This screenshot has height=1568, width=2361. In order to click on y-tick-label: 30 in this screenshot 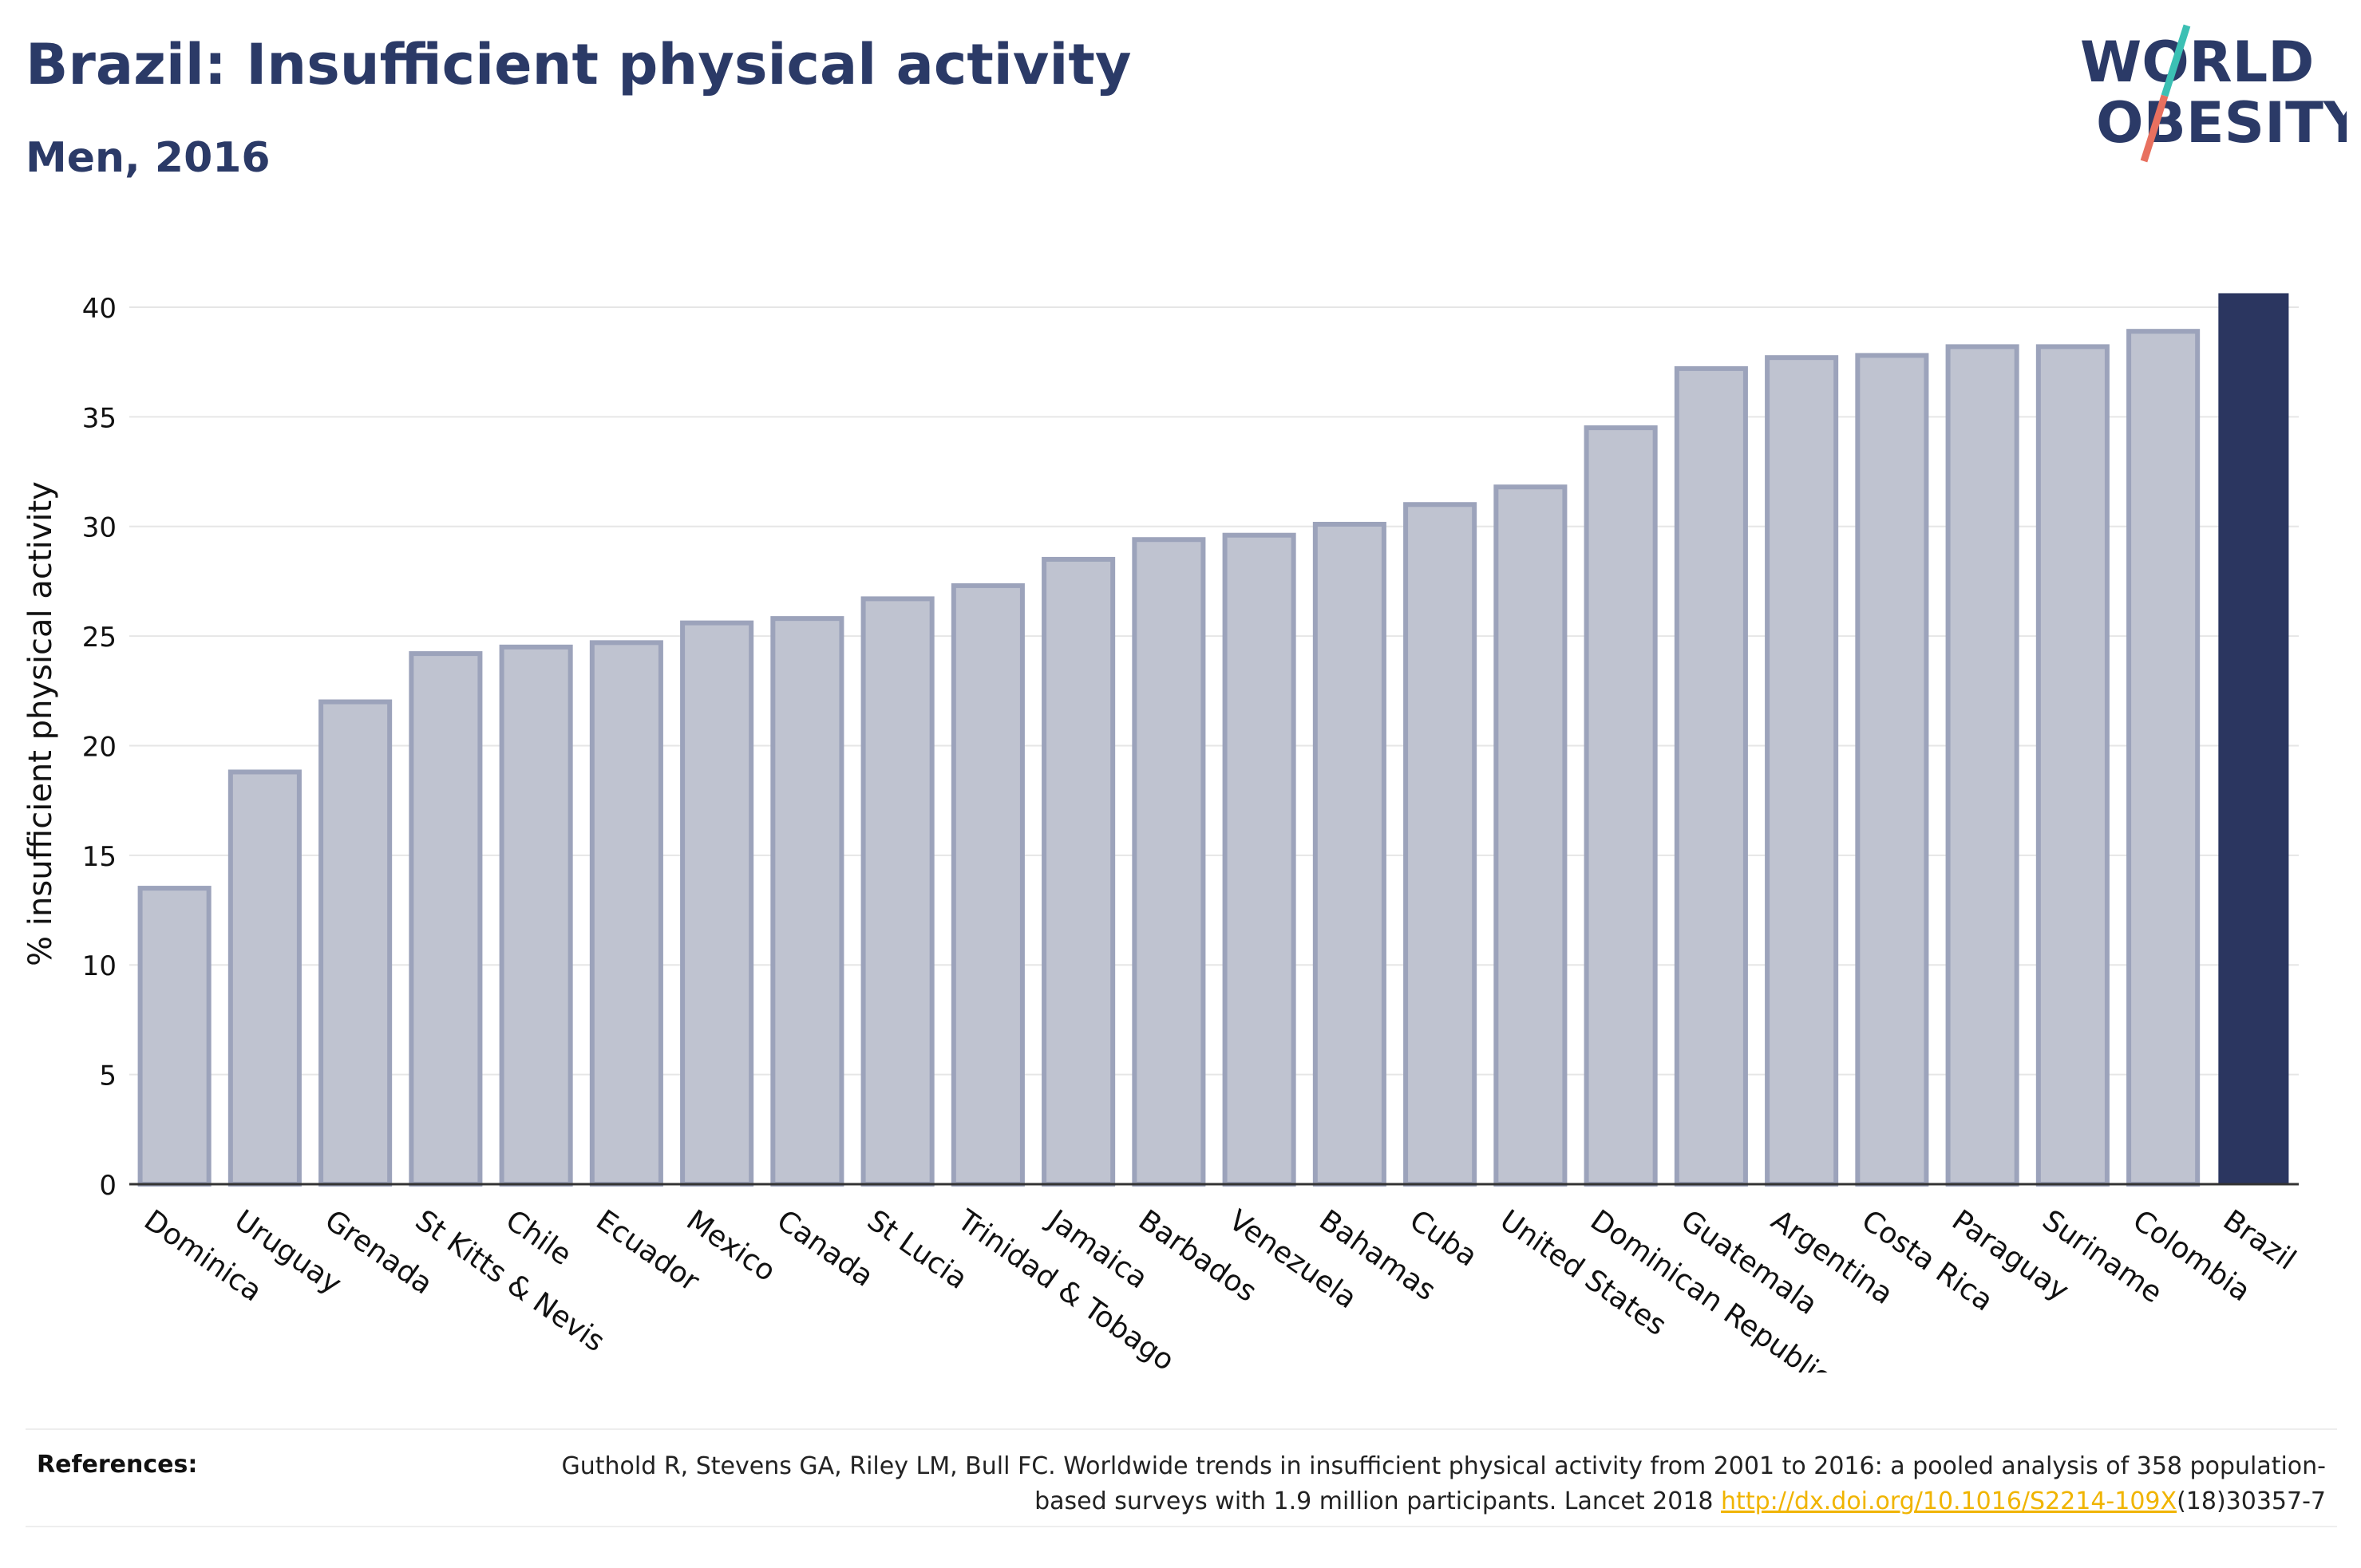, I will do `click(99, 528)`.